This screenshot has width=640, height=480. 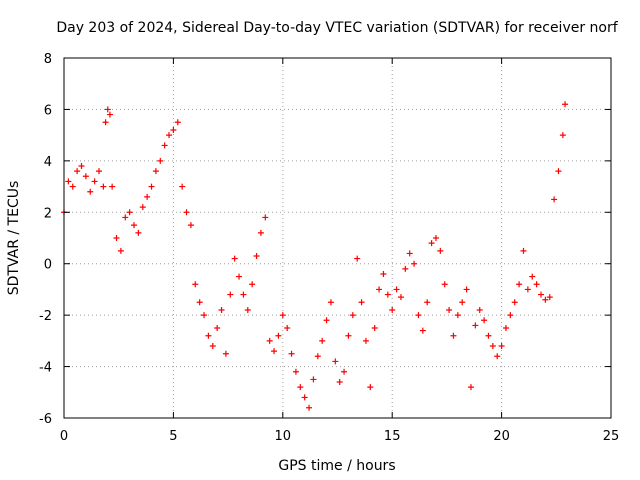 What do you see at coordinates (283, 436) in the screenshot?
I see `x-tick-label: 10` at bounding box center [283, 436].